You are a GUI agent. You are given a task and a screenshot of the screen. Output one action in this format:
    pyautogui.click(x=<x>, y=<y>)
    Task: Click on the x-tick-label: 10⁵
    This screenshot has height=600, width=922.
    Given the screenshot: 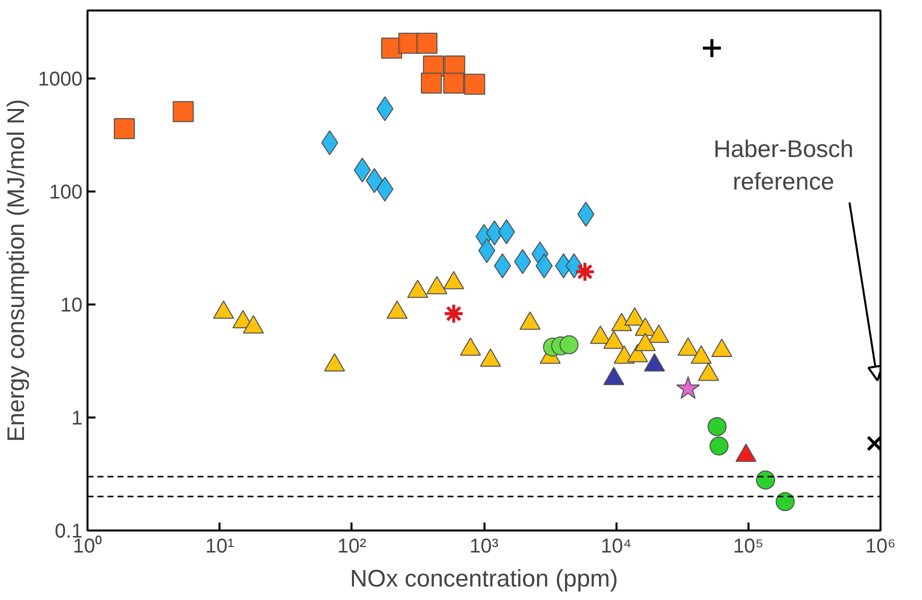 What is the action you would take?
    pyautogui.click(x=748, y=547)
    